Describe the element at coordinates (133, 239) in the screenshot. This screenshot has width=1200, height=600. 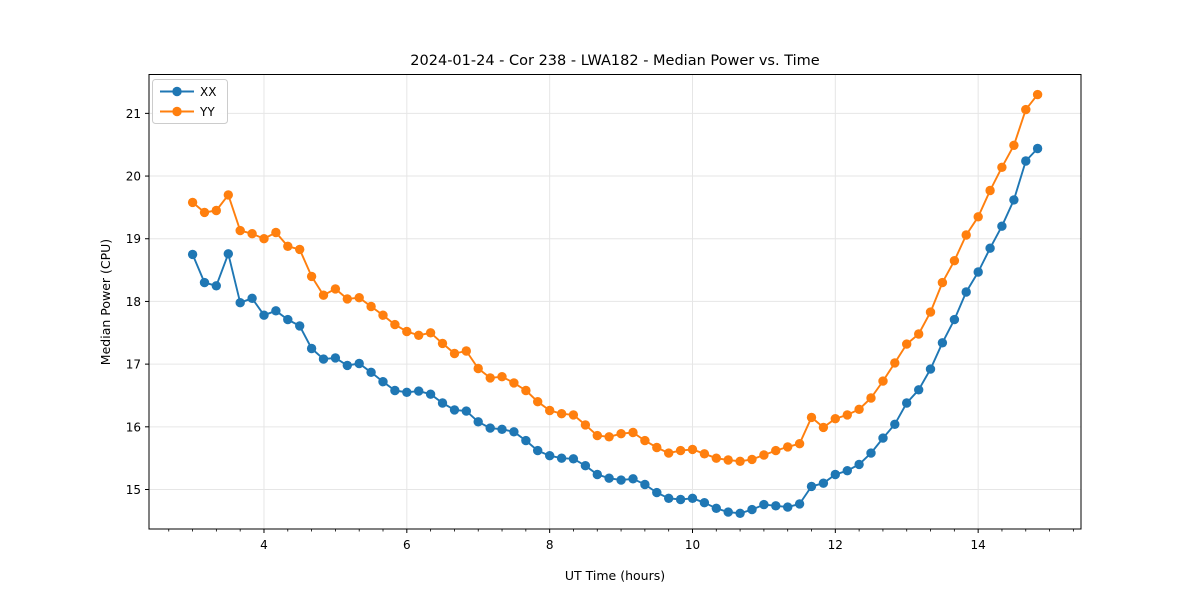
I see `y-tick-label: 19` at that location.